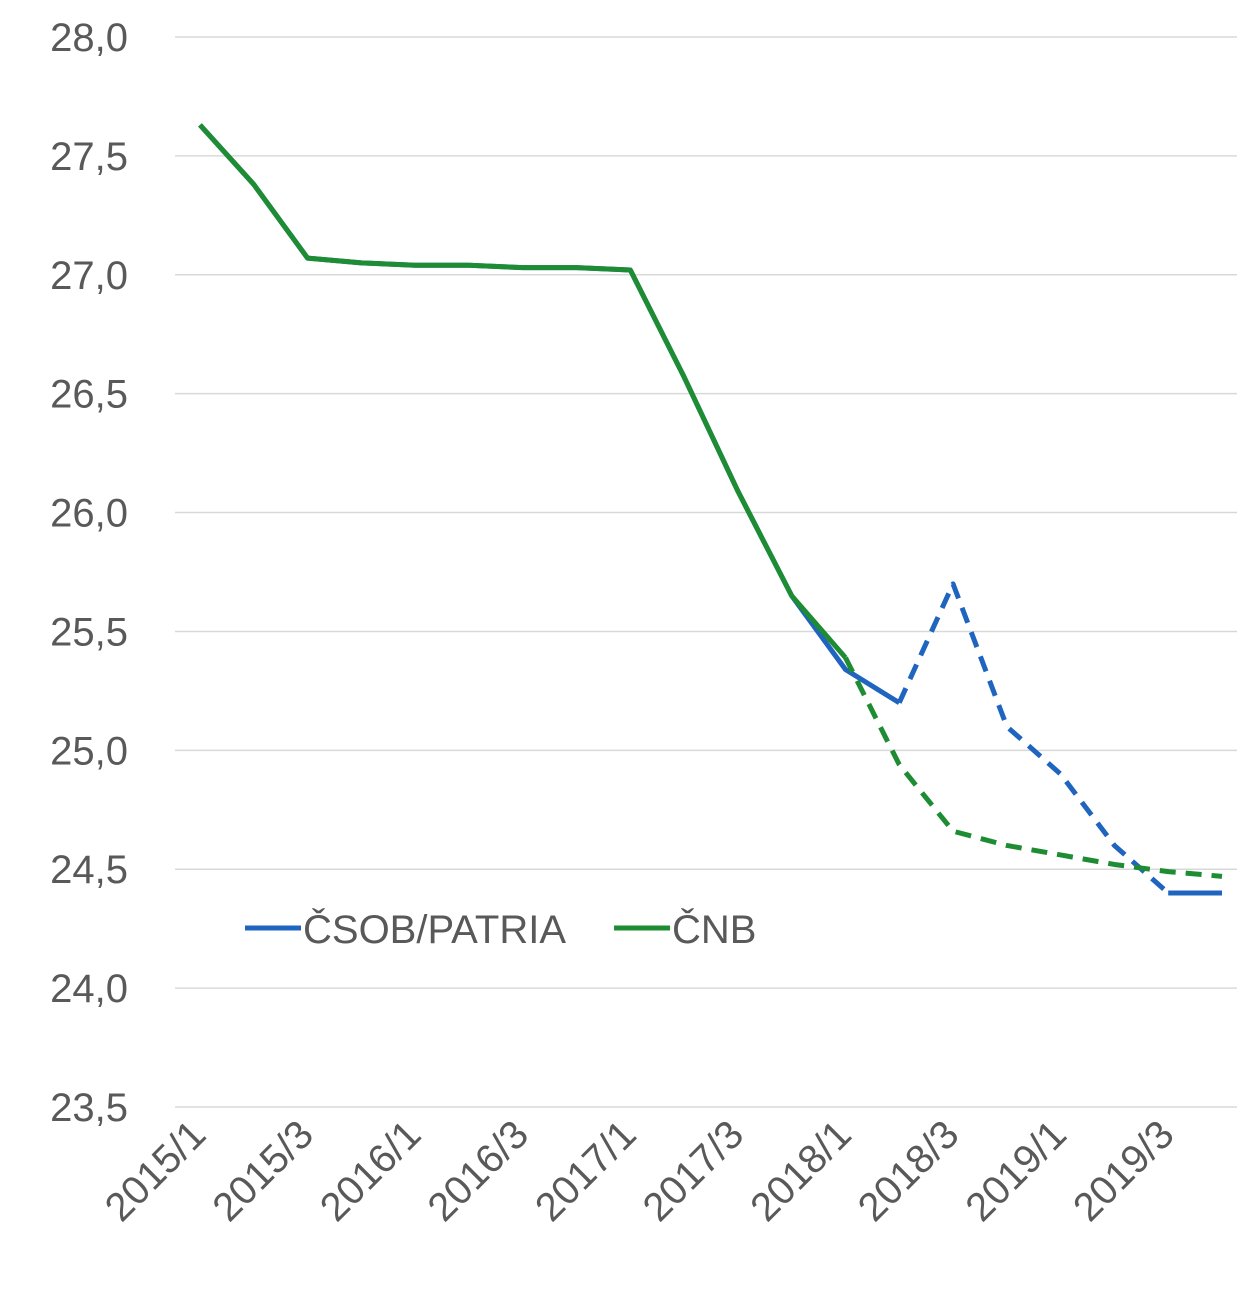 Image resolution: width=1237 pixels, height=1293 pixels. What do you see at coordinates (1124, 1171) in the screenshot?
I see `x-tick-label: 2019/3` at bounding box center [1124, 1171].